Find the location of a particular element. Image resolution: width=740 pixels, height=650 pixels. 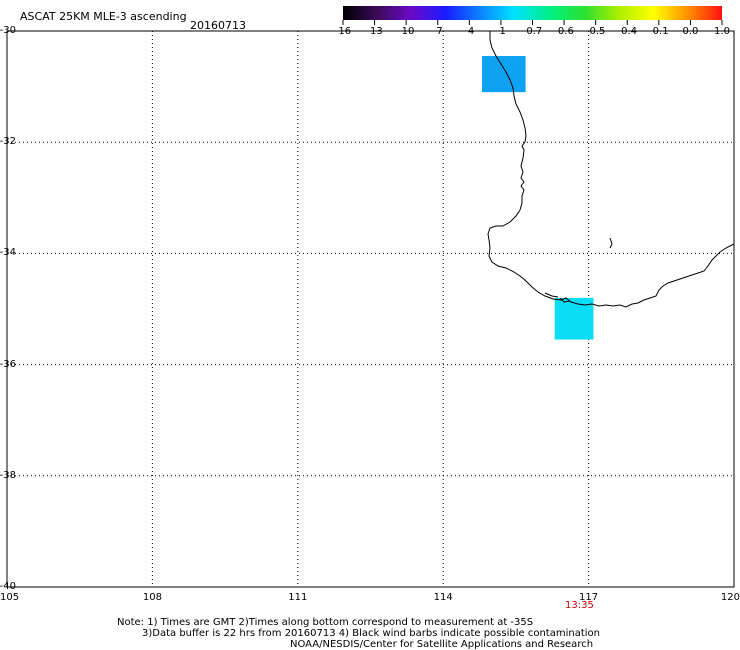

time-marker: 13:35 is located at coordinates (579, 605).